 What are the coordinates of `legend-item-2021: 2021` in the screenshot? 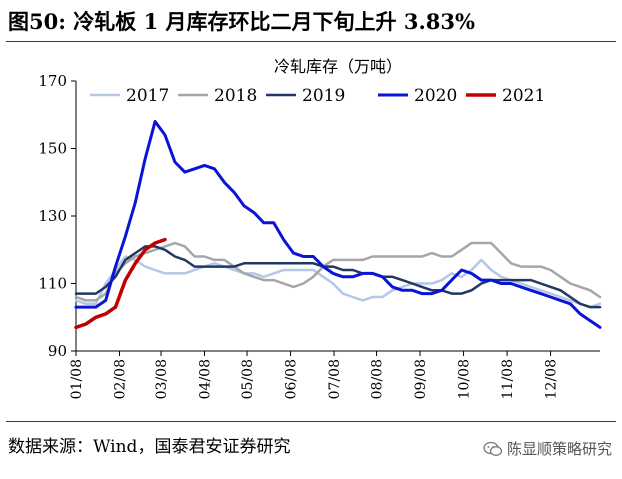 It's located at (505, 96).